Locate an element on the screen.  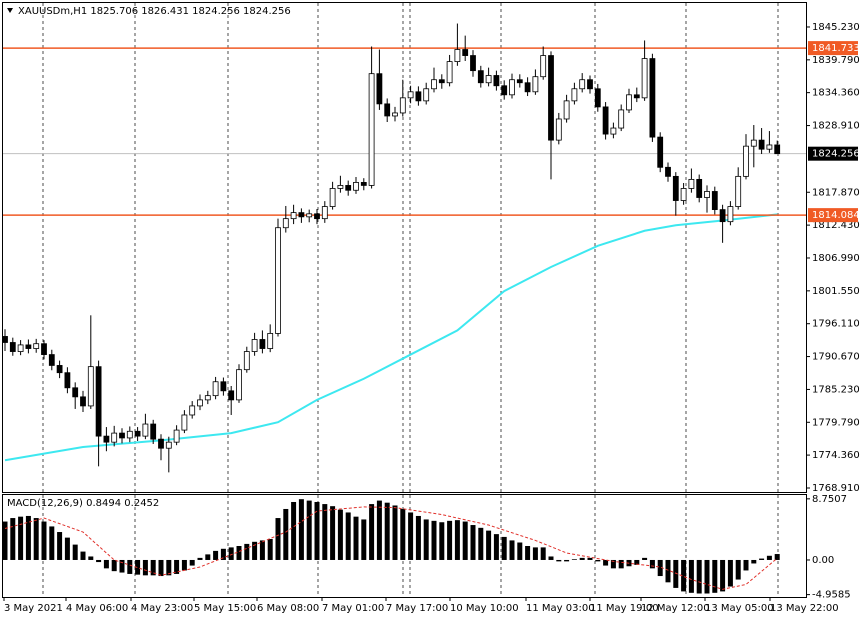
x-tick-label: 3 May 2021 is located at coordinates (33, 608).